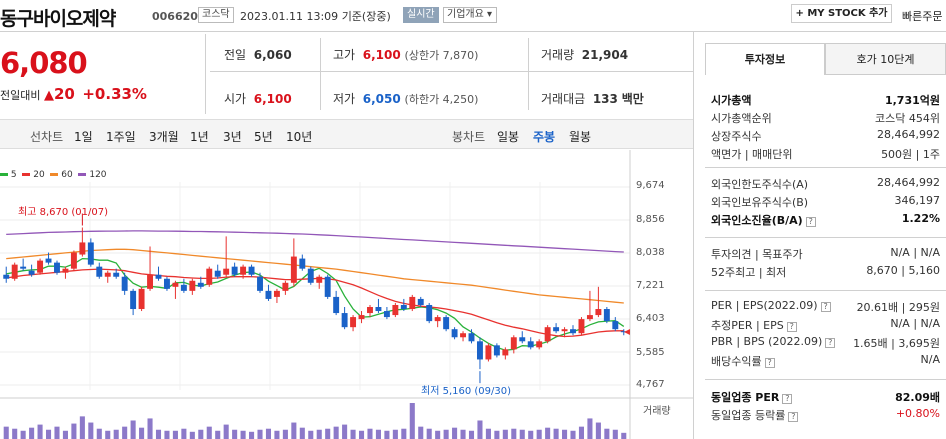 The width and height of the screenshot is (946, 439). What do you see at coordinates (315, 241) in the screenshot?
I see `ma120-line` at bounding box center [315, 241].